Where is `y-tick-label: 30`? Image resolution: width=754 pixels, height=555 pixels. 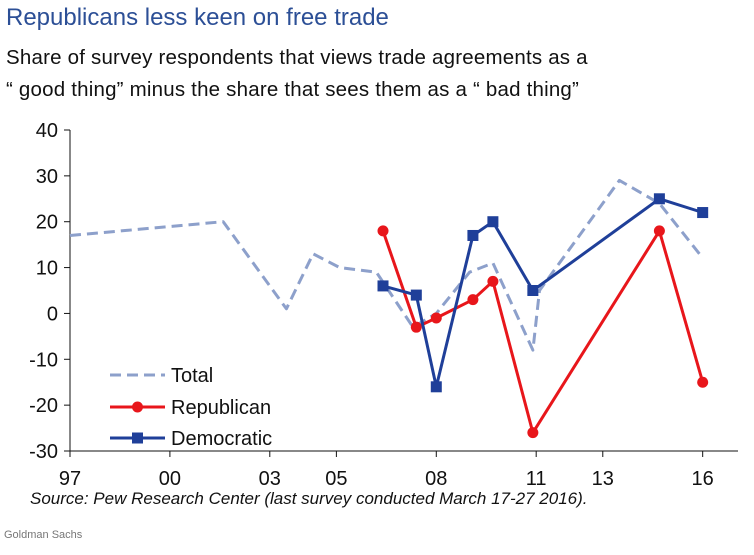 y-tick-label: 30 is located at coordinates (47, 177).